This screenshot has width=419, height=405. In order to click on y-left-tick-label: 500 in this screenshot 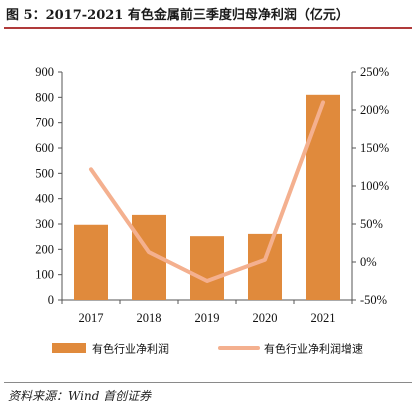, I will do `click(44, 173)`.